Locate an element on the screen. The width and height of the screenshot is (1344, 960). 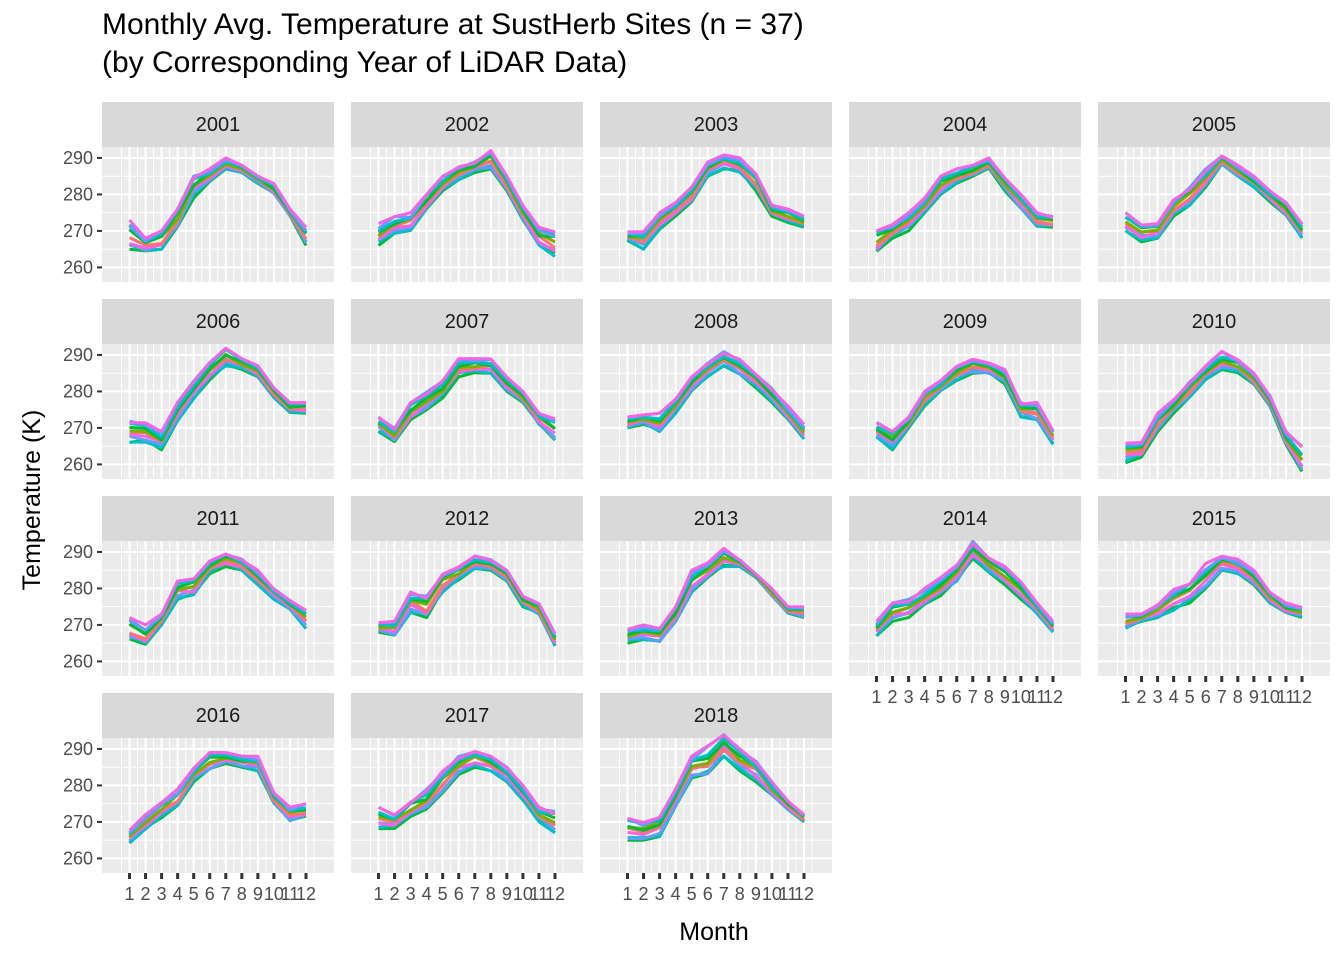
facet-panel-2011: 2011 260 270 280 290 is located at coordinates (198, 586).